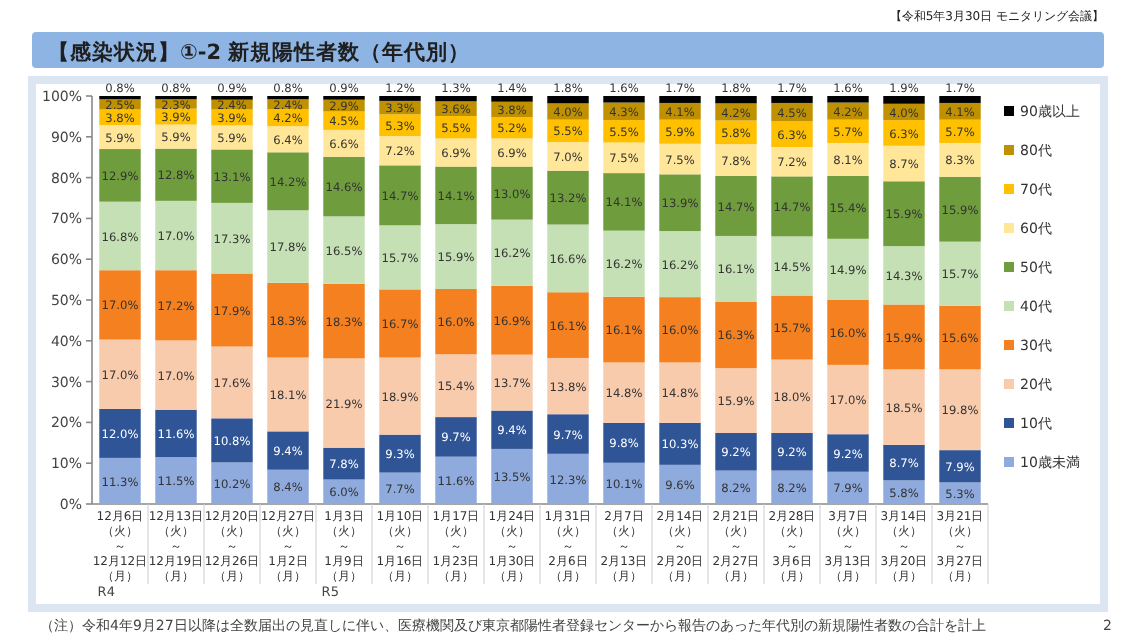  I want to click on chart-title: 【感染状況】①-2 新規陽性者数（年代別）, so click(259, 52).